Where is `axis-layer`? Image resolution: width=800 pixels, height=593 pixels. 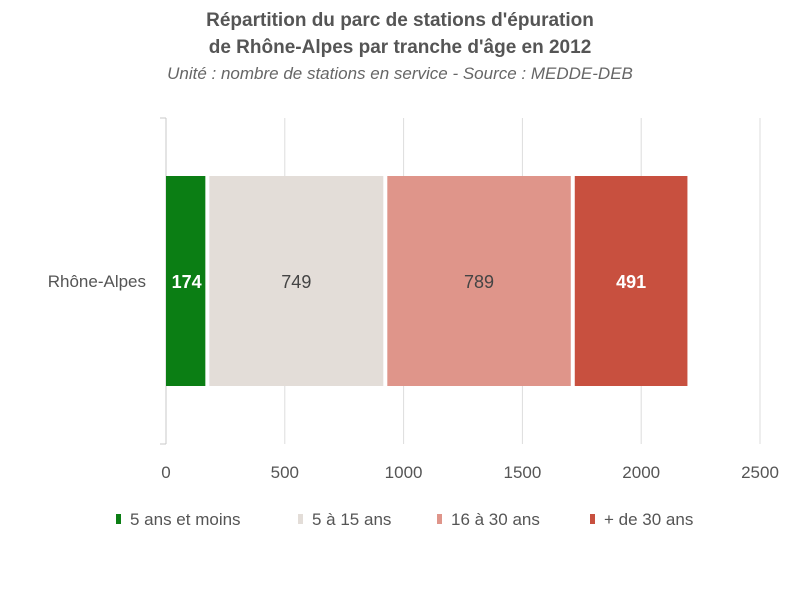
axis-layer is located at coordinates (163, 281).